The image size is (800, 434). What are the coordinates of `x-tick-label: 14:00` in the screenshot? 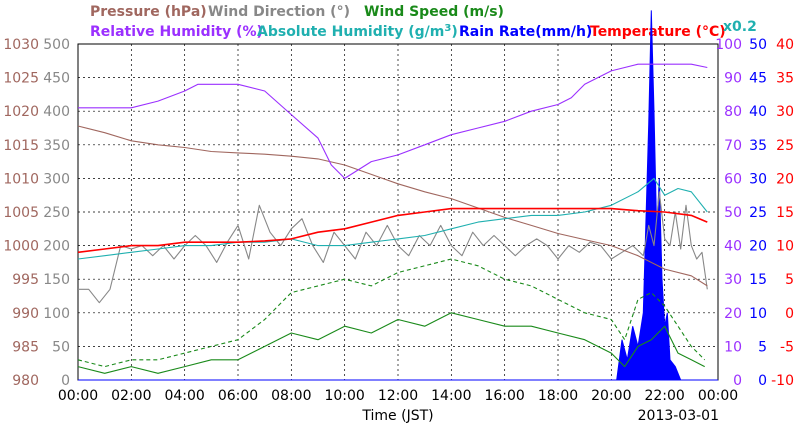 It's located at (451, 396).